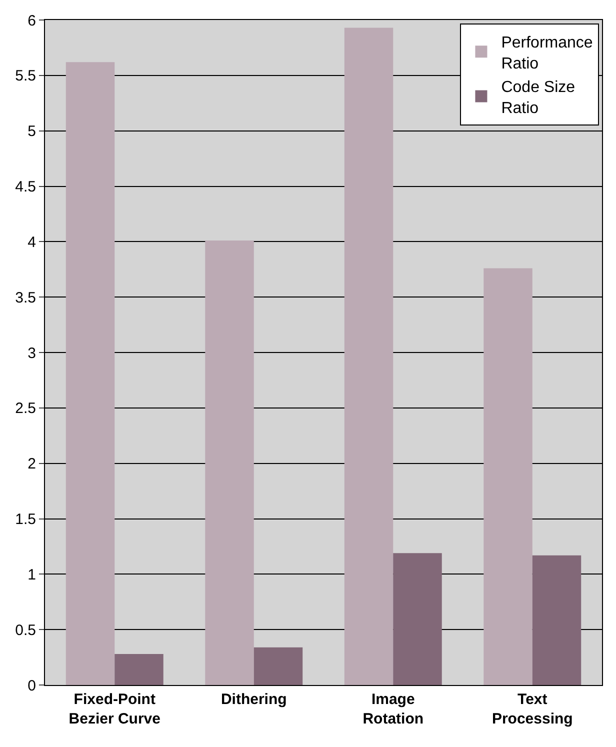 This screenshot has height=747, width=616. I want to click on y-tick-label: 2.5, so click(25, 409).